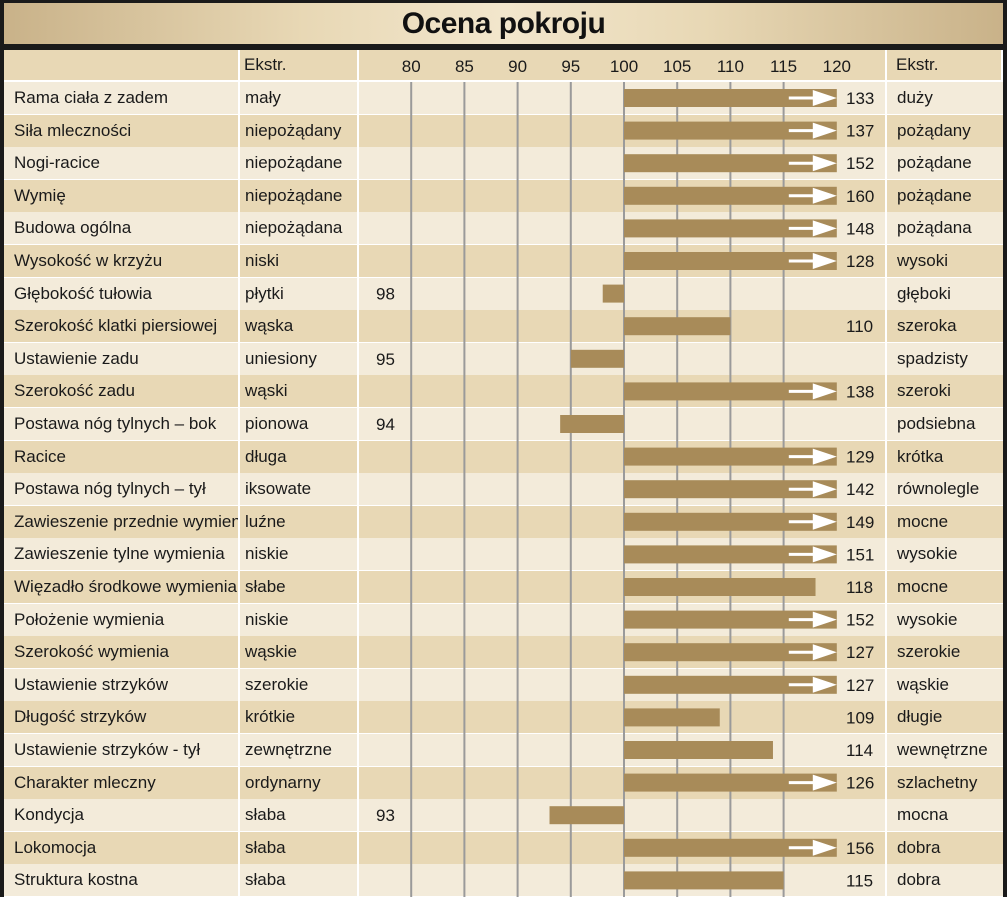 This screenshot has height=897, width=1007. What do you see at coordinates (110, 489) in the screenshot?
I see `trait-label: Postawa nóg tylnych – tył` at bounding box center [110, 489].